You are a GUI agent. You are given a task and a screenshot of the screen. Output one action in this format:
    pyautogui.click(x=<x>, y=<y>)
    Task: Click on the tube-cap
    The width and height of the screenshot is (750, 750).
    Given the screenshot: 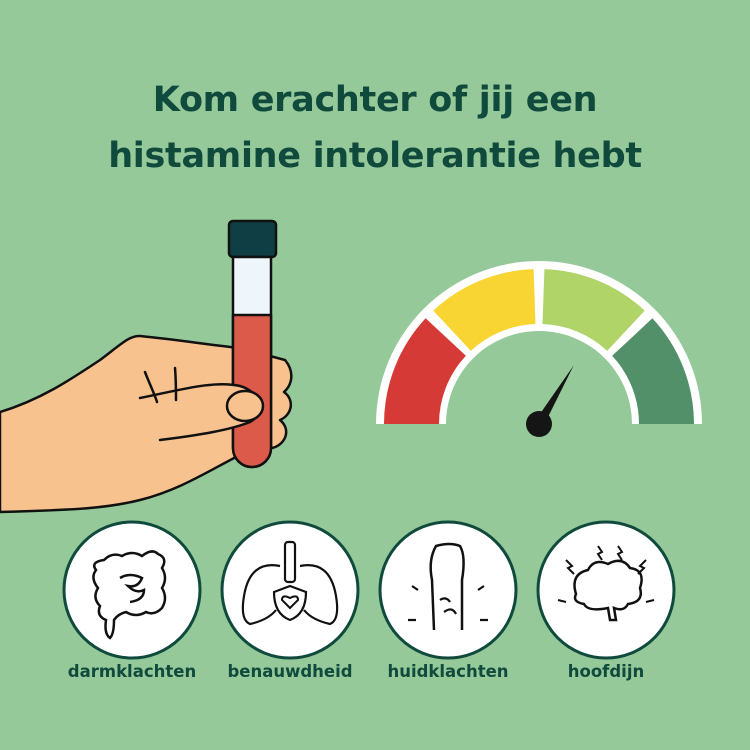 What is the action you would take?
    pyautogui.click(x=252, y=239)
    